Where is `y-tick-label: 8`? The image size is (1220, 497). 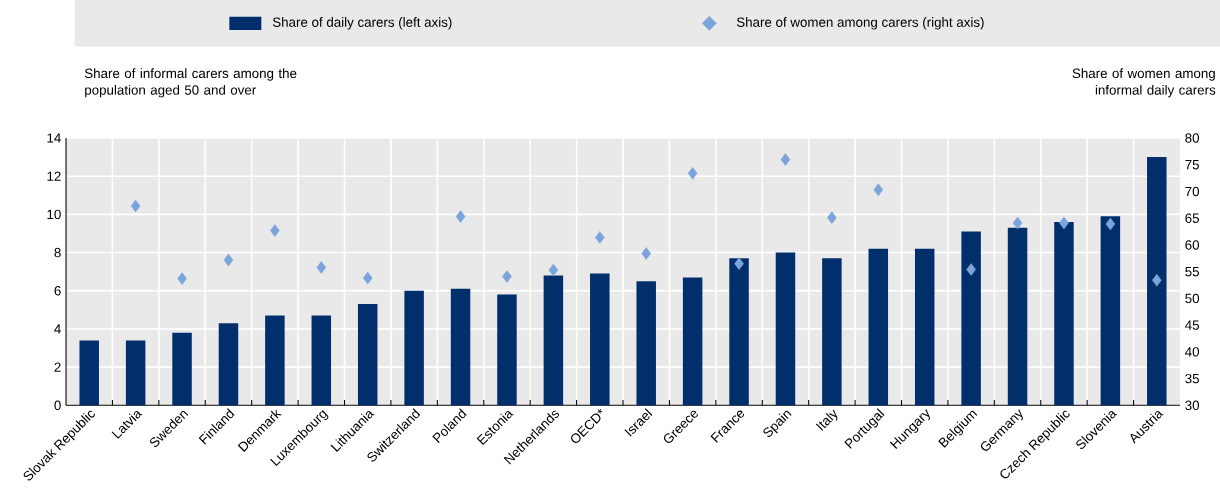
y-tick-label: 8 is located at coordinates (57, 252).